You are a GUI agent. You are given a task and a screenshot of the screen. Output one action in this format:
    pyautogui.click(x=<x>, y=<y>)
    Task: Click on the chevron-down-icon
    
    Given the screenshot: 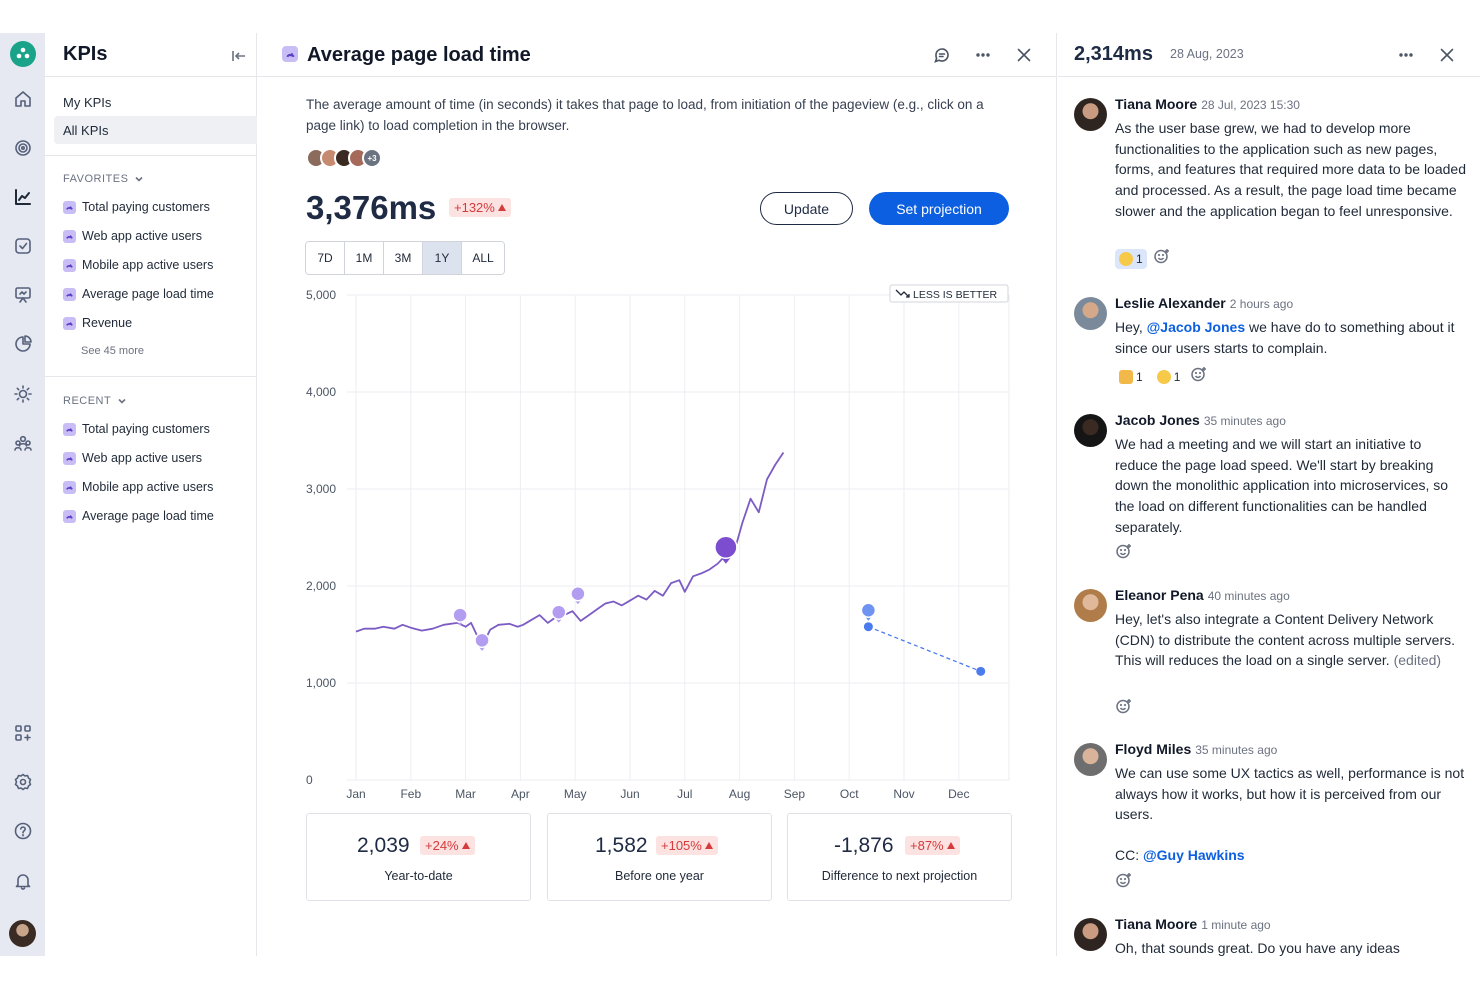 What is the action you would take?
    pyautogui.click(x=122, y=401)
    